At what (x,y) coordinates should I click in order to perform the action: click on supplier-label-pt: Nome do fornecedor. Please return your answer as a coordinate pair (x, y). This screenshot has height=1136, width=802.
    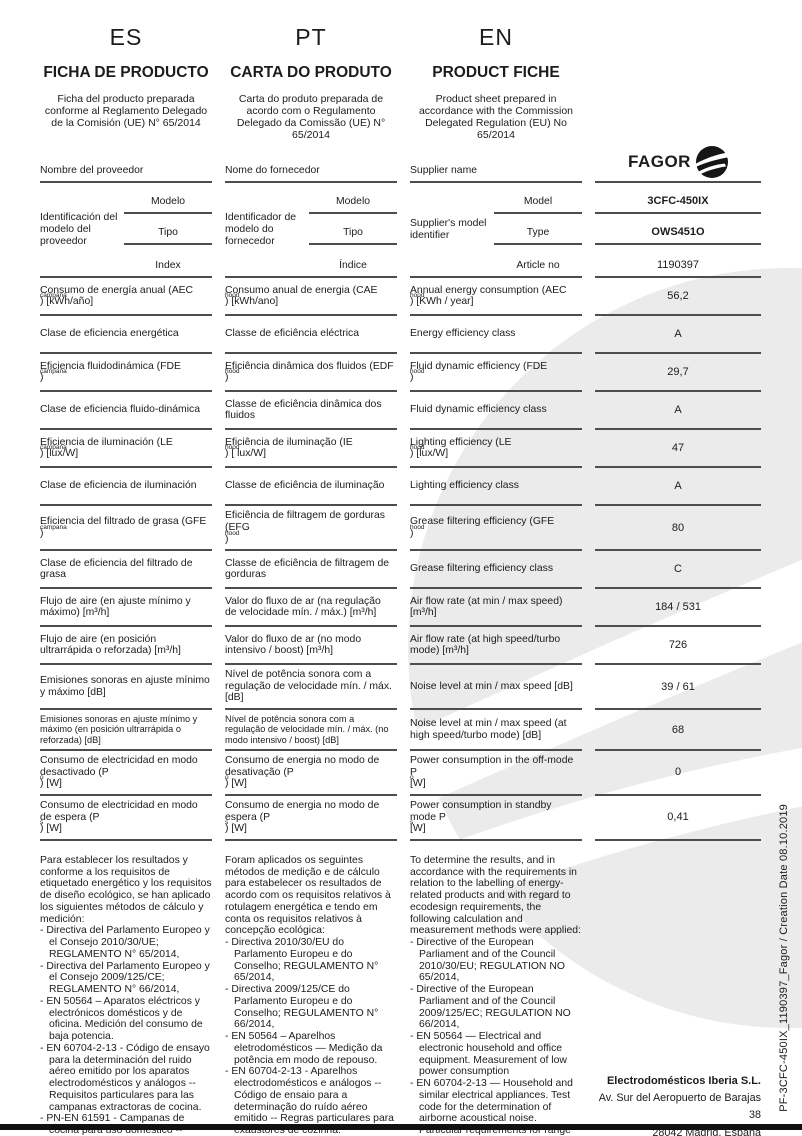
    Looking at the image, I should click on (311, 162).